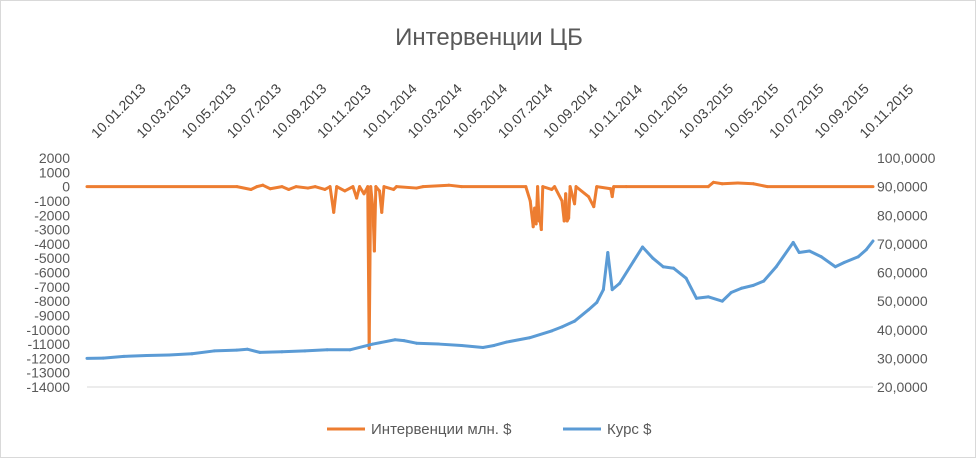 The width and height of the screenshot is (976, 459). What do you see at coordinates (629, 429) in the screenshot?
I see `legend-label: Курс $` at bounding box center [629, 429].